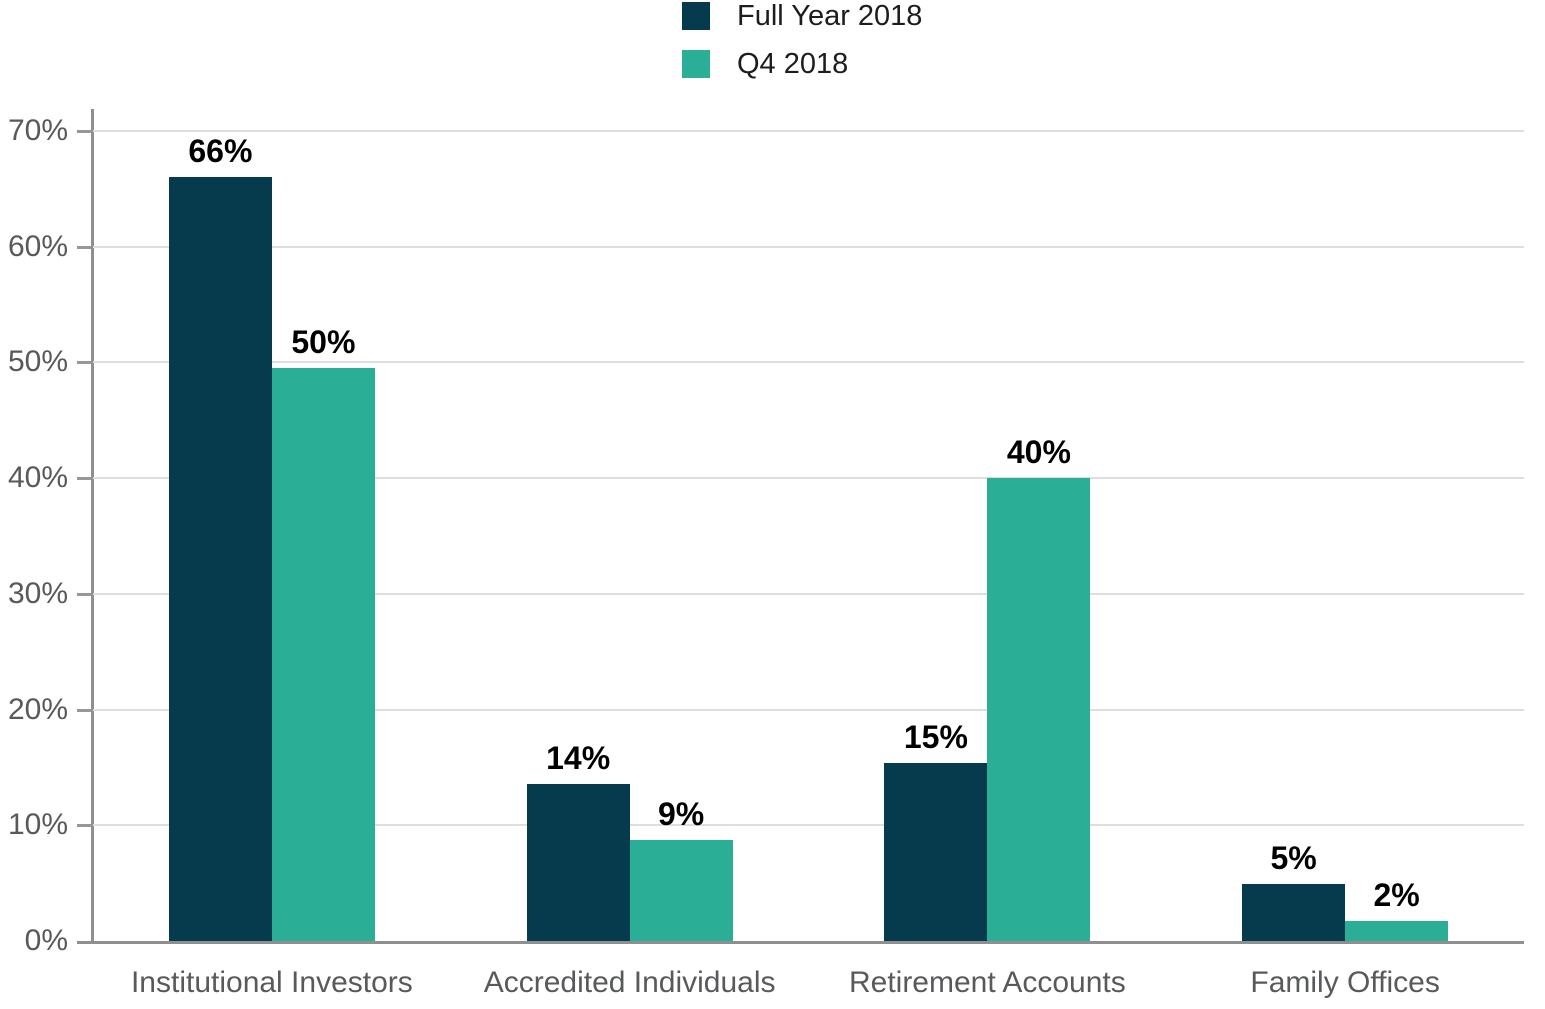 This screenshot has height=1009, width=1545. What do you see at coordinates (37, 130) in the screenshot?
I see `y-tick-label-70: 70%` at bounding box center [37, 130].